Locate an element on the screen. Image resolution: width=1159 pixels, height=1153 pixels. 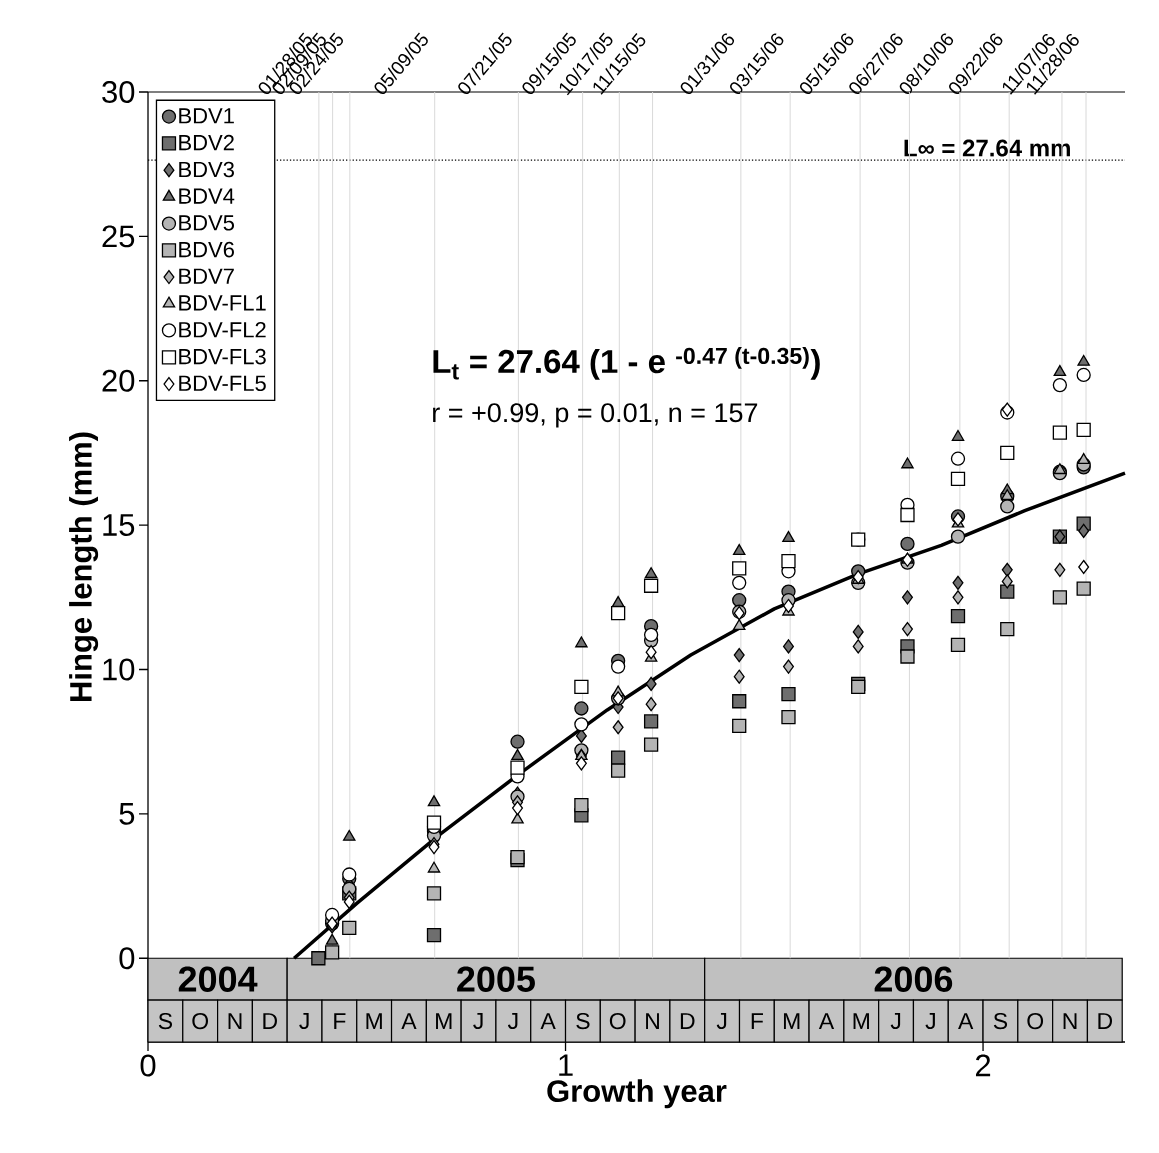
x-tick-label: 0 is located at coordinates (148, 1065).